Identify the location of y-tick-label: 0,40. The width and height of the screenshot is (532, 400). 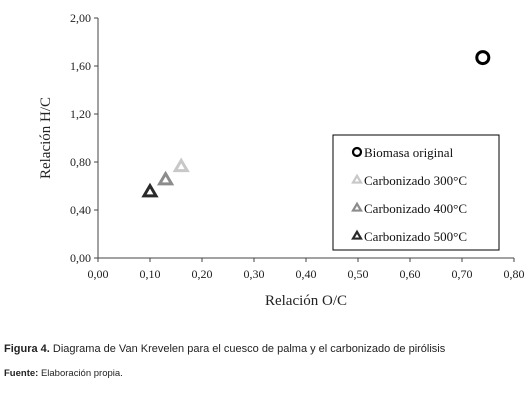
(80, 210).